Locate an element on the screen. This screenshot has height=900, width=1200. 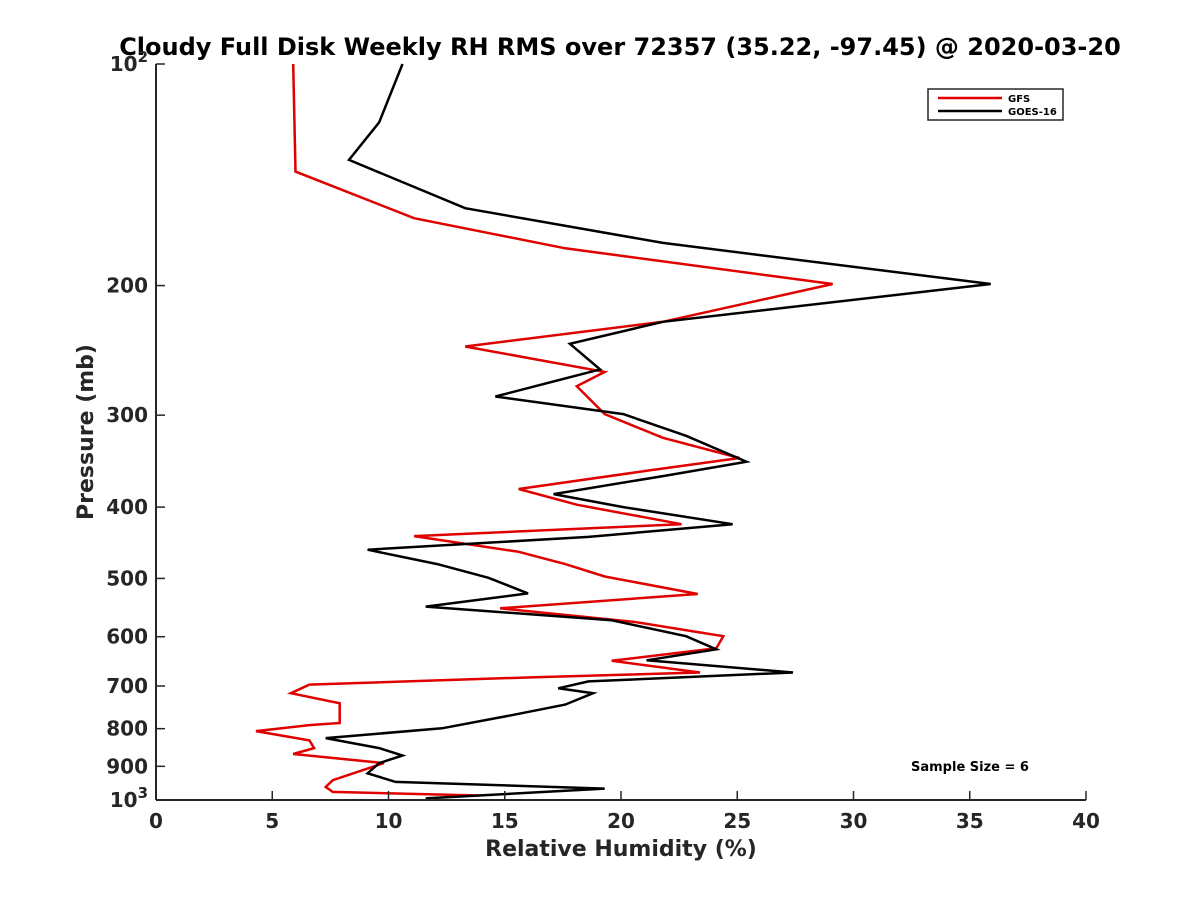
legend: GFS GOES-16 is located at coordinates (995, 104).